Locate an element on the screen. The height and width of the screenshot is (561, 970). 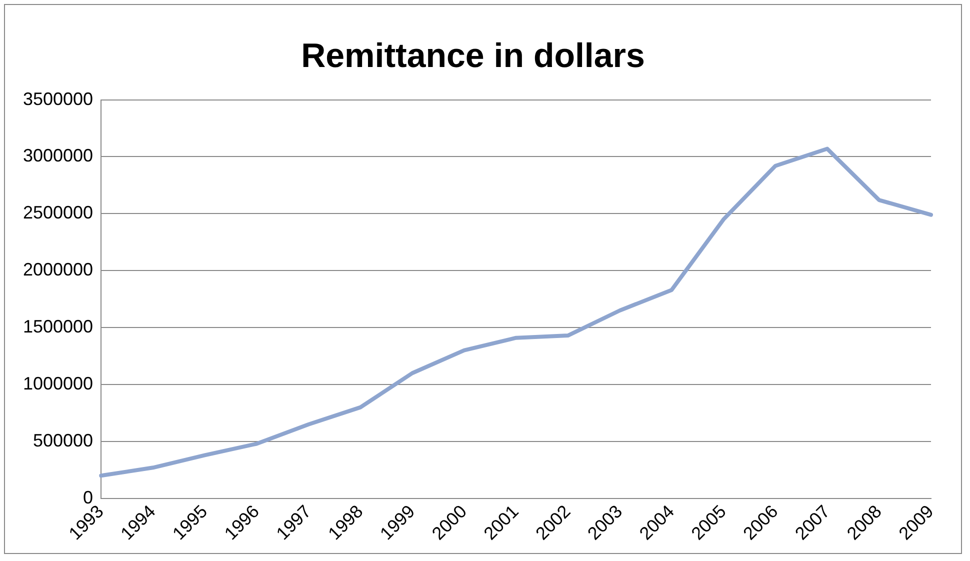
y-tick-label: 3000000 is located at coordinates (58, 156).